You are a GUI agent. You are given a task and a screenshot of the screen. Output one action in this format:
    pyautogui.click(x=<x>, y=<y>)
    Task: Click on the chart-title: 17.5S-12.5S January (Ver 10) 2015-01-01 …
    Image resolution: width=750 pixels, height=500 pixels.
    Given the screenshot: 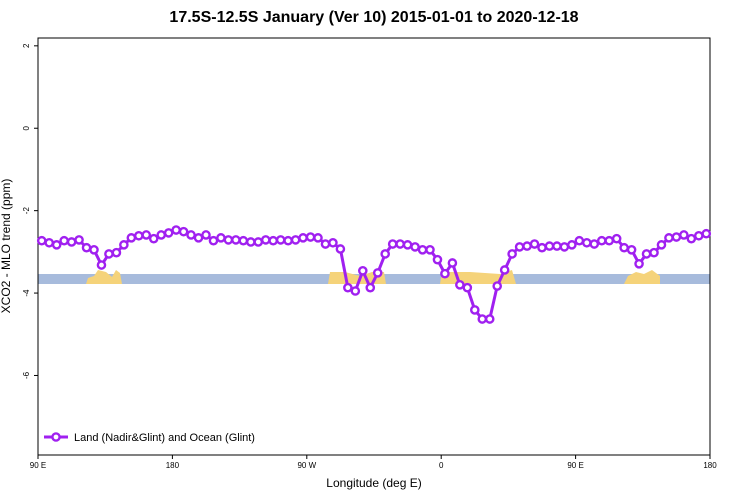 What is the action you would take?
    pyautogui.click(x=373, y=17)
    